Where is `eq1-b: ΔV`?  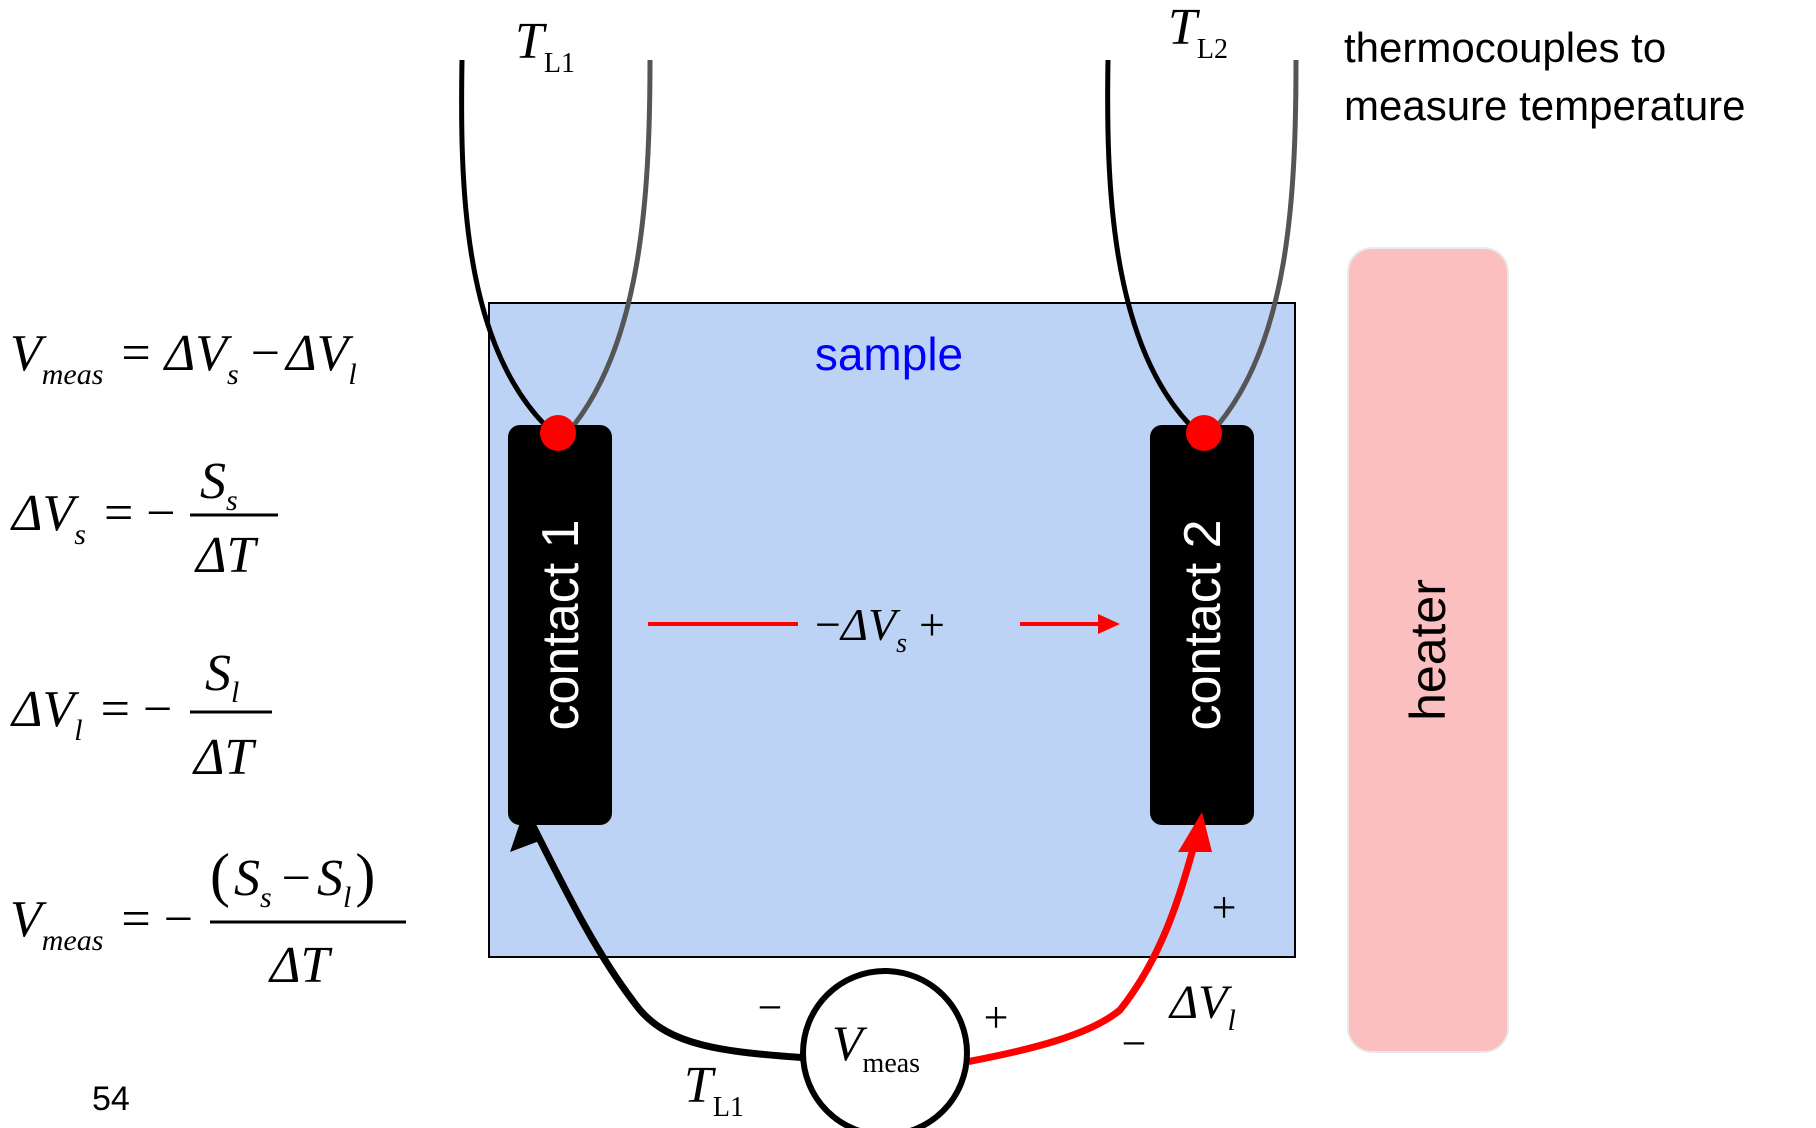 eq1-b: ΔV is located at coordinates (319, 353).